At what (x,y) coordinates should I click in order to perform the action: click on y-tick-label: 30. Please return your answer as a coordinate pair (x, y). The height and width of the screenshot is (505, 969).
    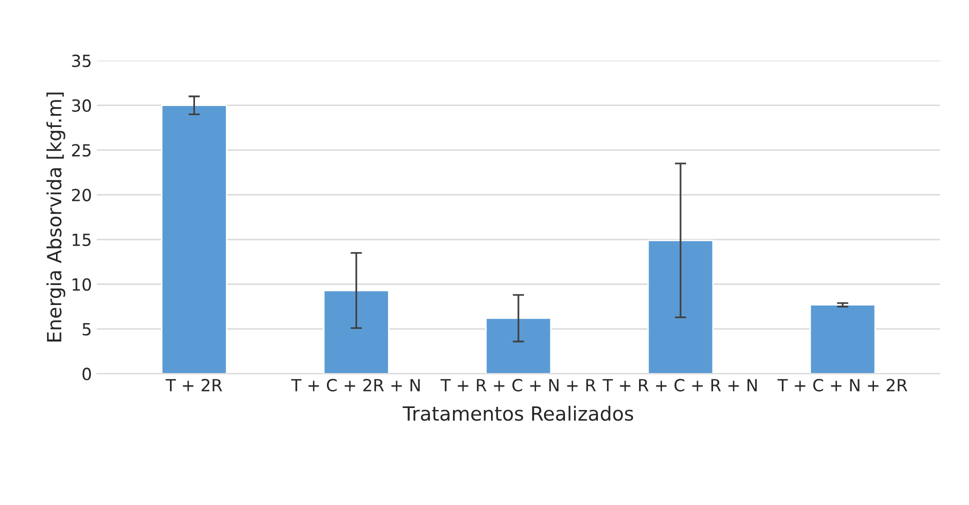
    Looking at the image, I should click on (81, 105).